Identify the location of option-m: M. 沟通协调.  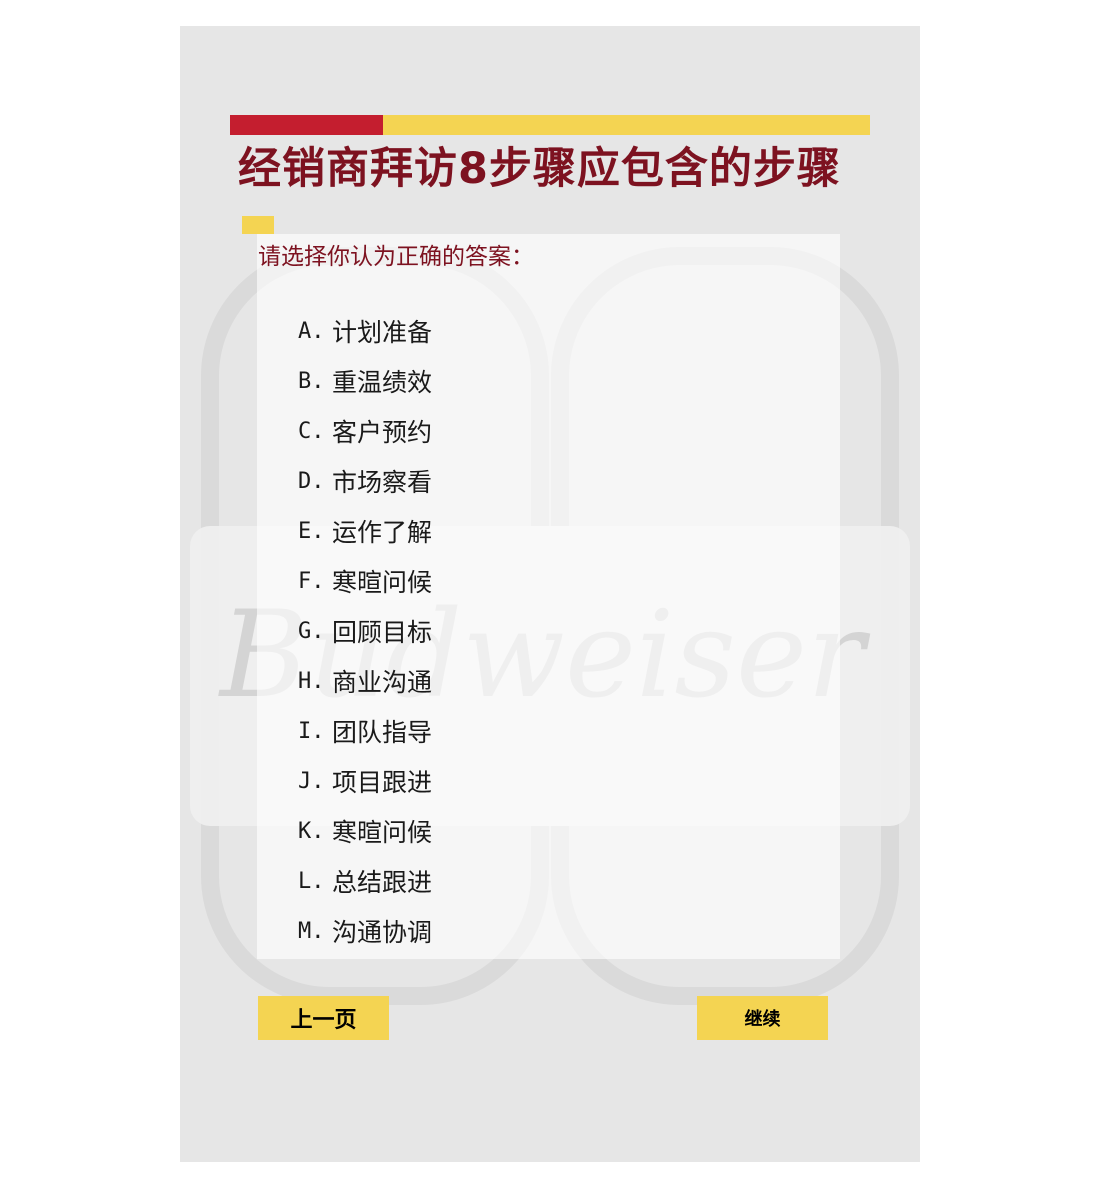
(365, 931).